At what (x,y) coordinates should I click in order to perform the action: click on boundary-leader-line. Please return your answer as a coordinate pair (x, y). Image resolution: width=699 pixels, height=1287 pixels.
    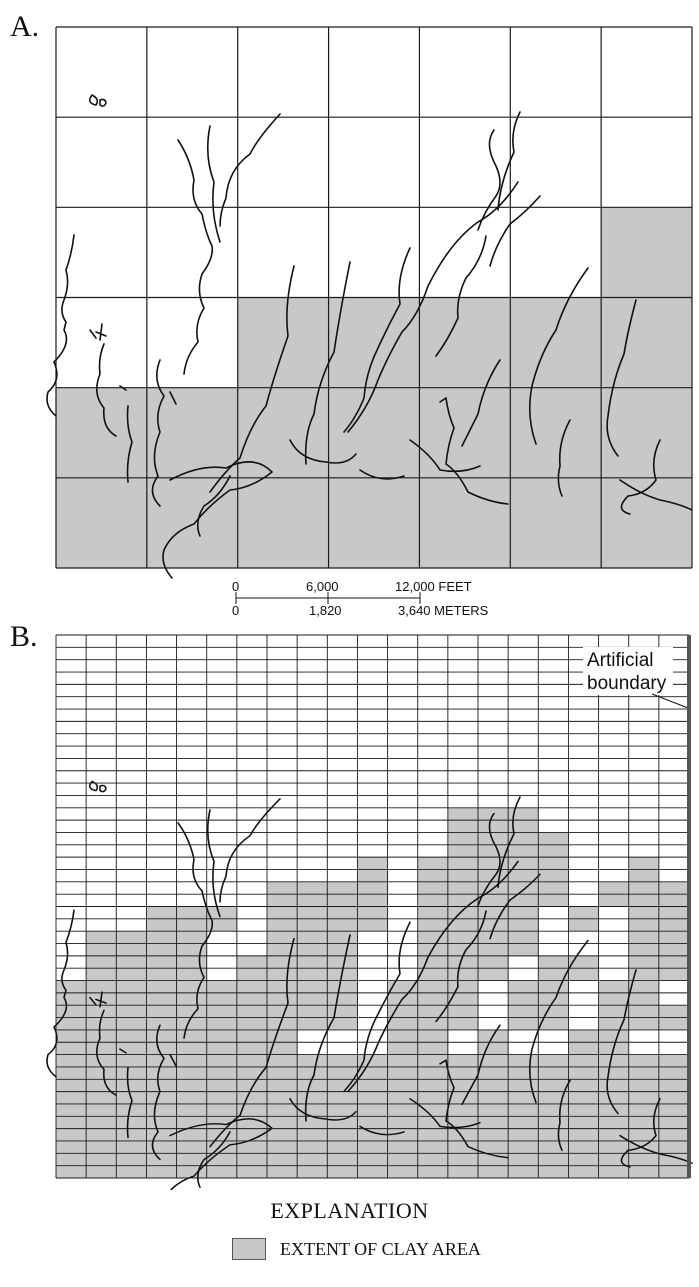
    Looking at the image, I should click on (670, 701).